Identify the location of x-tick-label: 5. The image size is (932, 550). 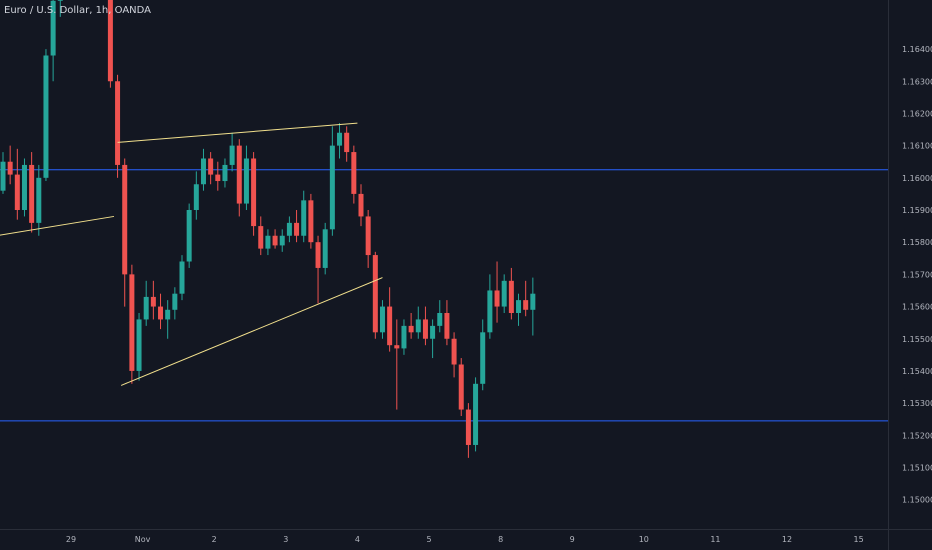
(428, 539).